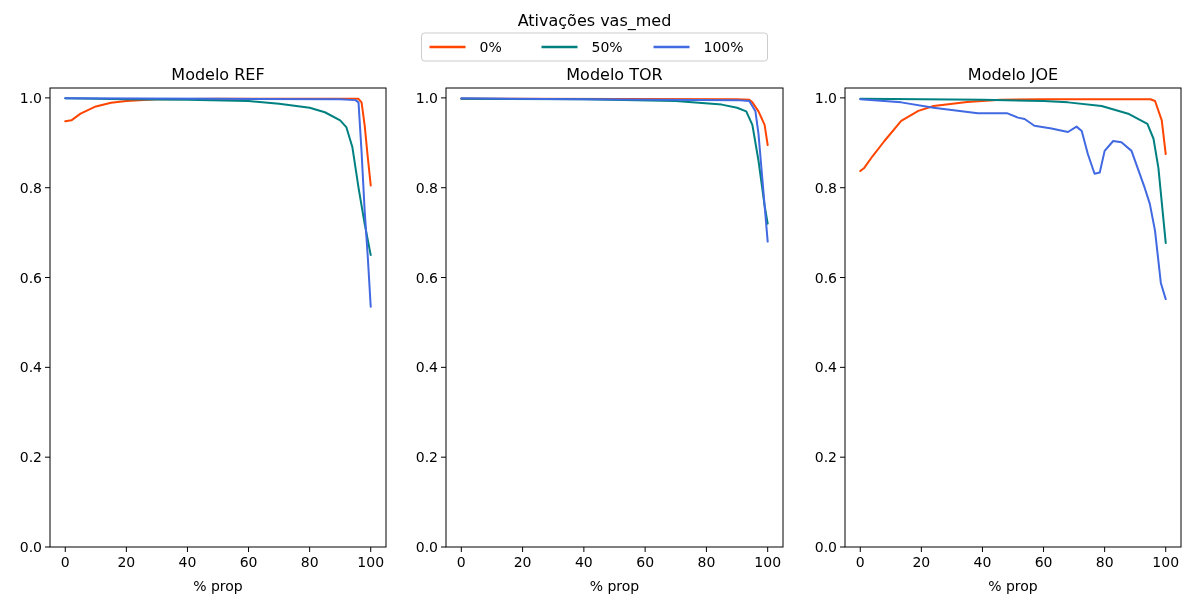  What do you see at coordinates (218, 74) in the screenshot?
I see `chart-title: Modelo REF` at bounding box center [218, 74].